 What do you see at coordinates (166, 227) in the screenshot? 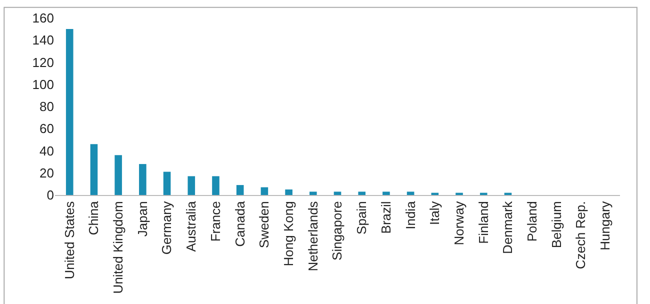
I see `x-tick-label: Germany` at bounding box center [166, 227].